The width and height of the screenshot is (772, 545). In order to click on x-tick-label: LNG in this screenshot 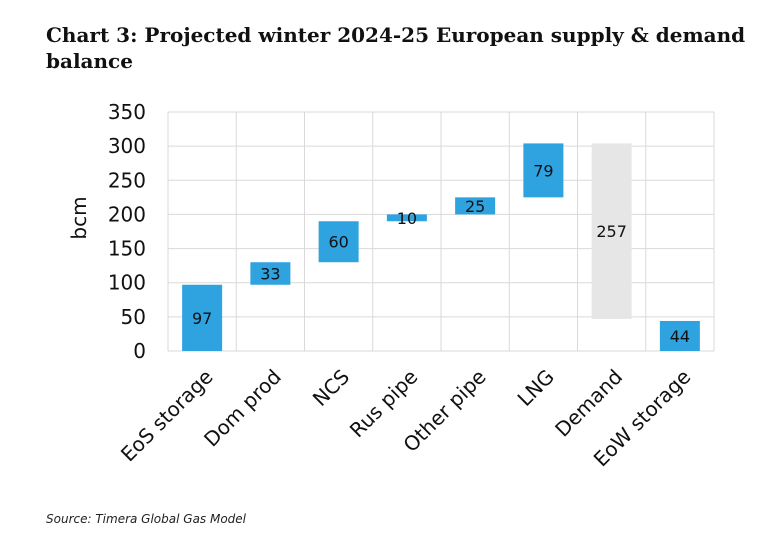, I will do `click(536, 388)`.